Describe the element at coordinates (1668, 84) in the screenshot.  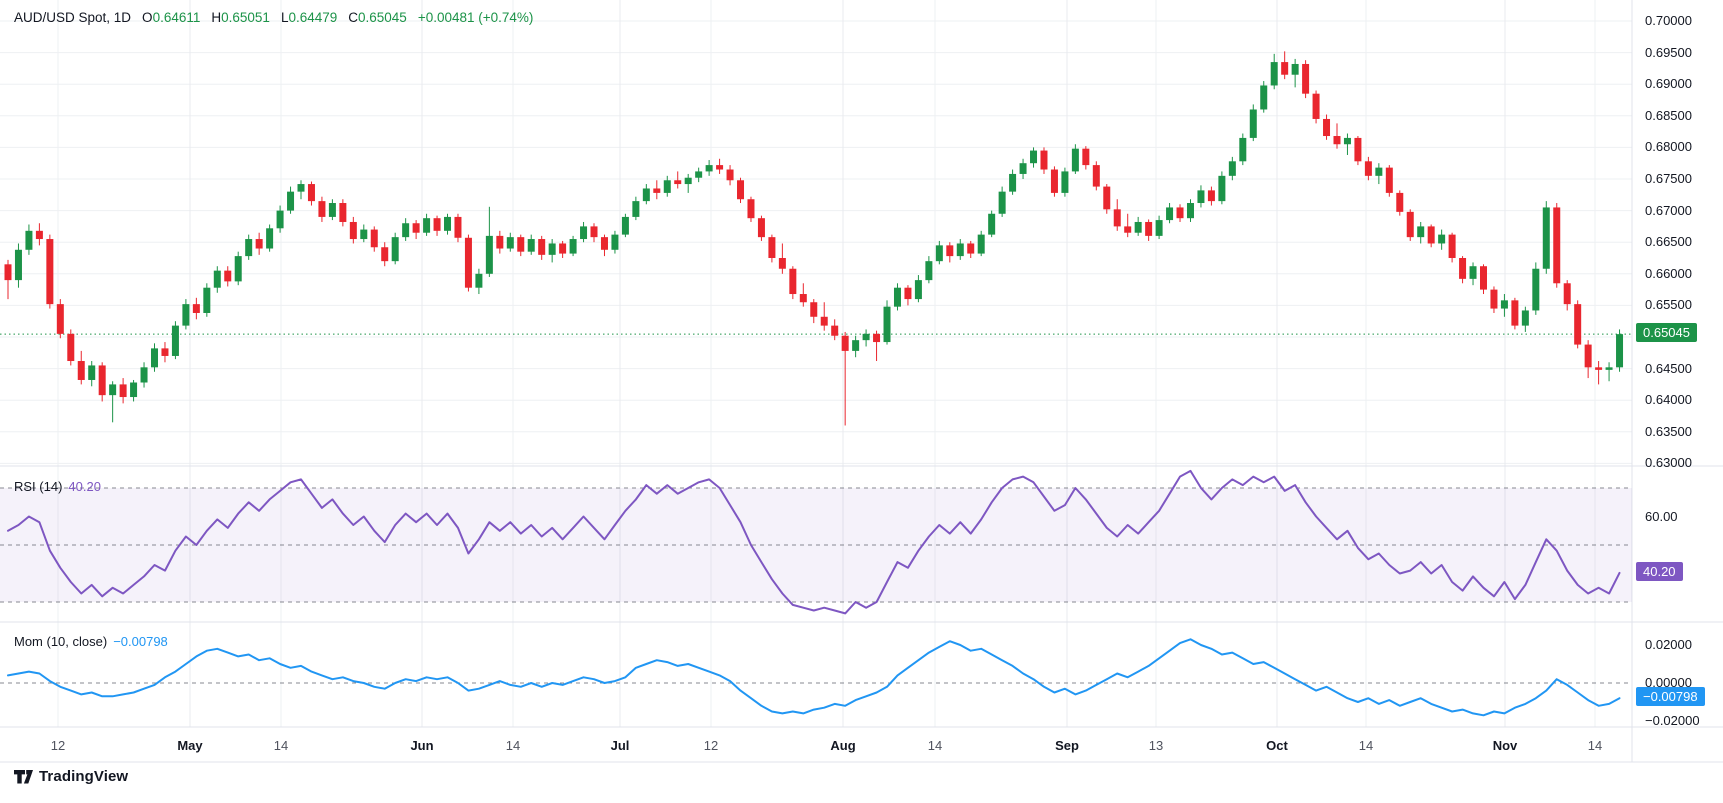
I see `price-axis-label: 0.69000` at that location.